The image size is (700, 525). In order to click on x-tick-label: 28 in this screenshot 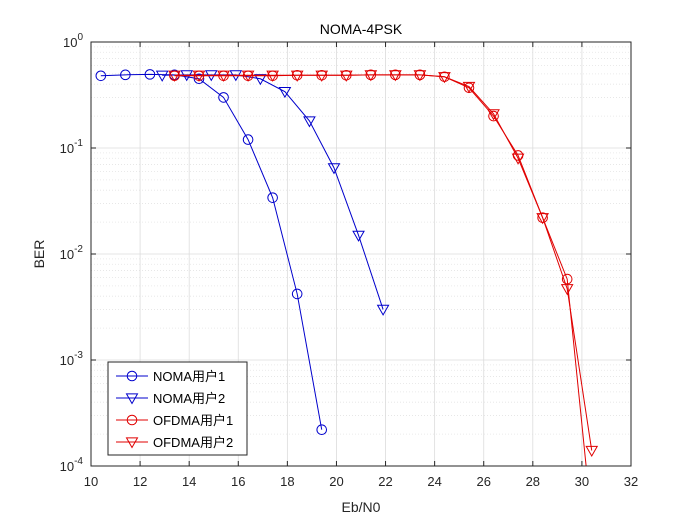, I will do `click(533, 481)`.